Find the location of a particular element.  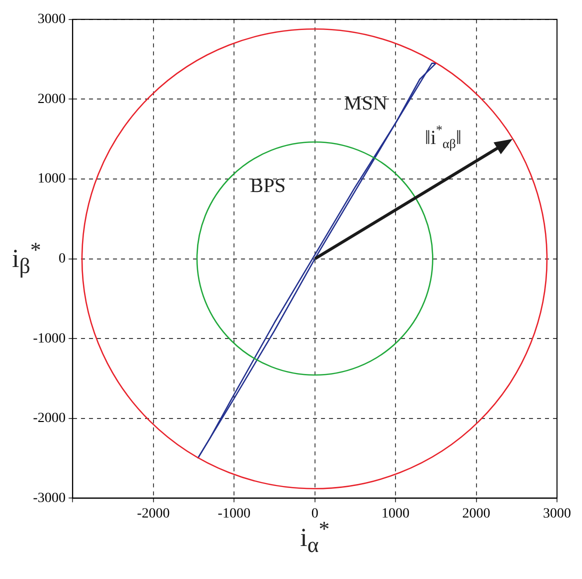

x-tick-label: -2000 is located at coordinates (153, 514).